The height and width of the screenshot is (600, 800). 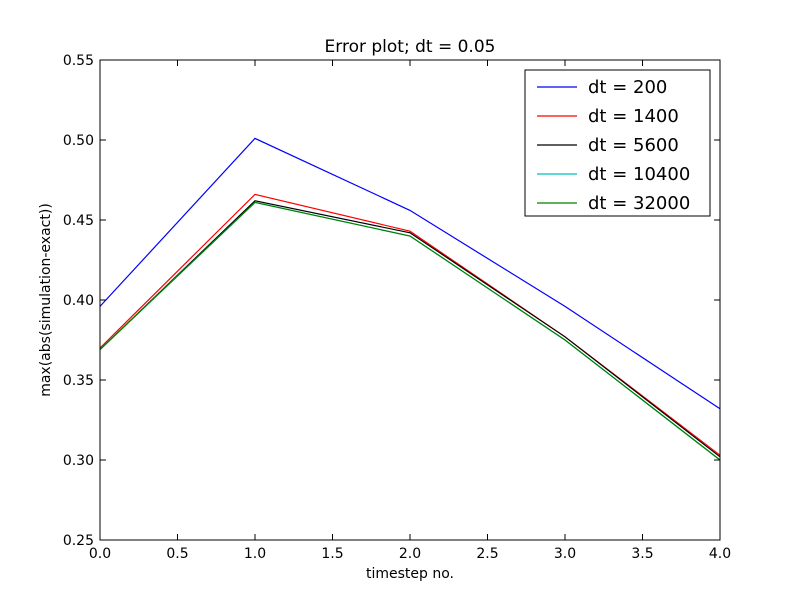 I want to click on legend-label-0: dt = 200, so click(x=627, y=87).